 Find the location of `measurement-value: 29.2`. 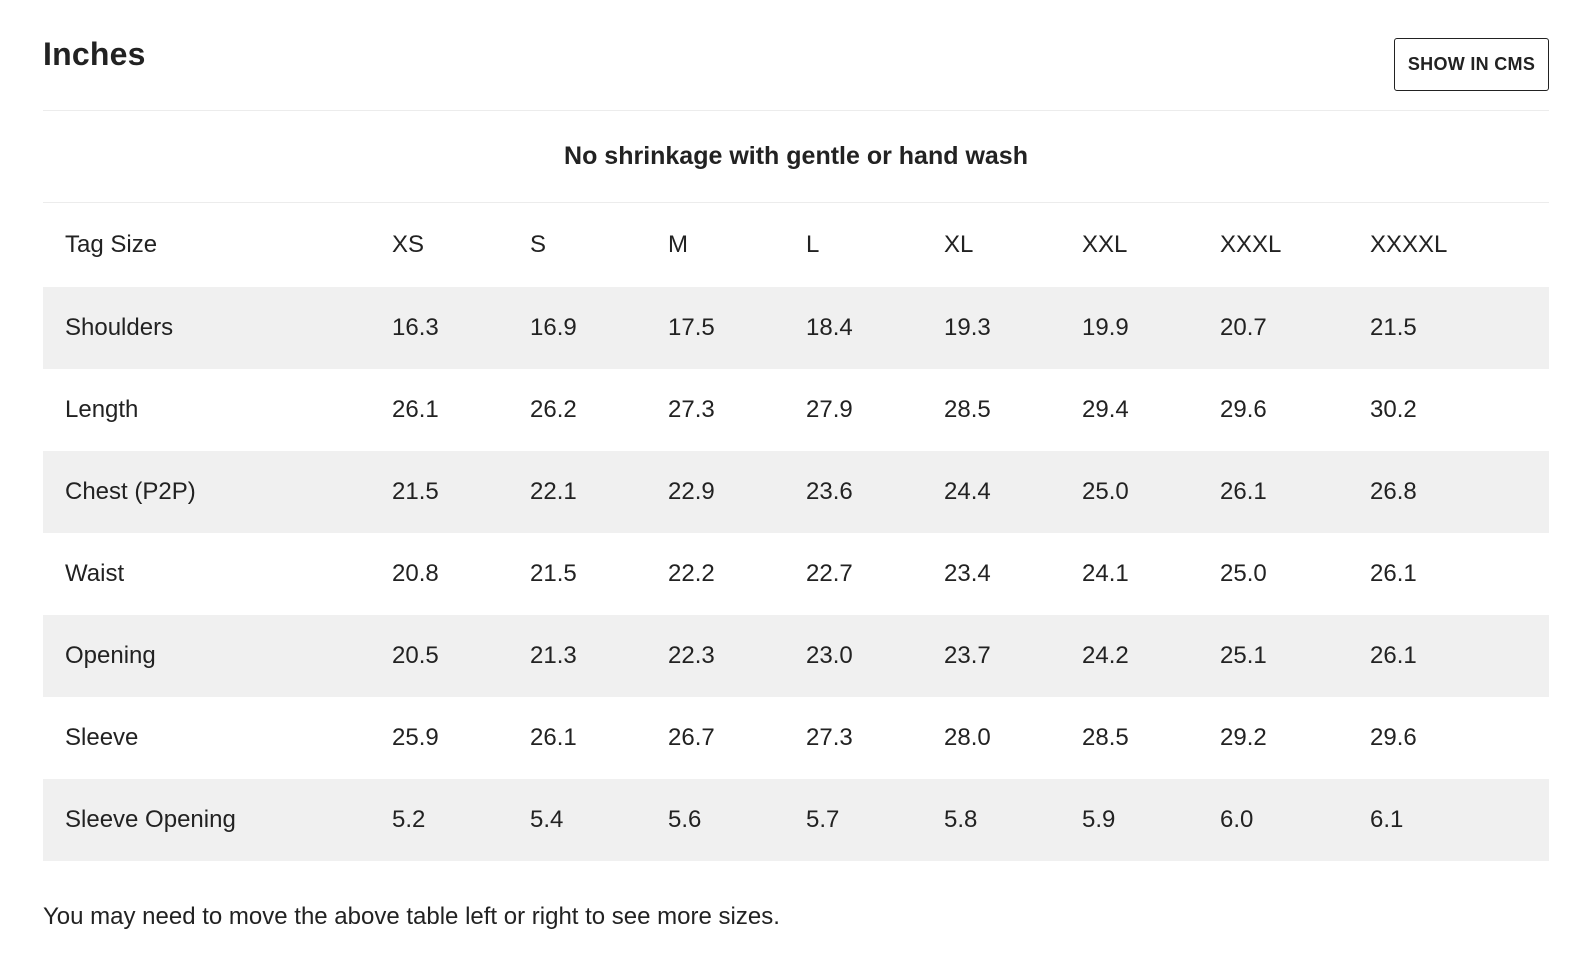

measurement-value: 29.2 is located at coordinates (1243, 737).